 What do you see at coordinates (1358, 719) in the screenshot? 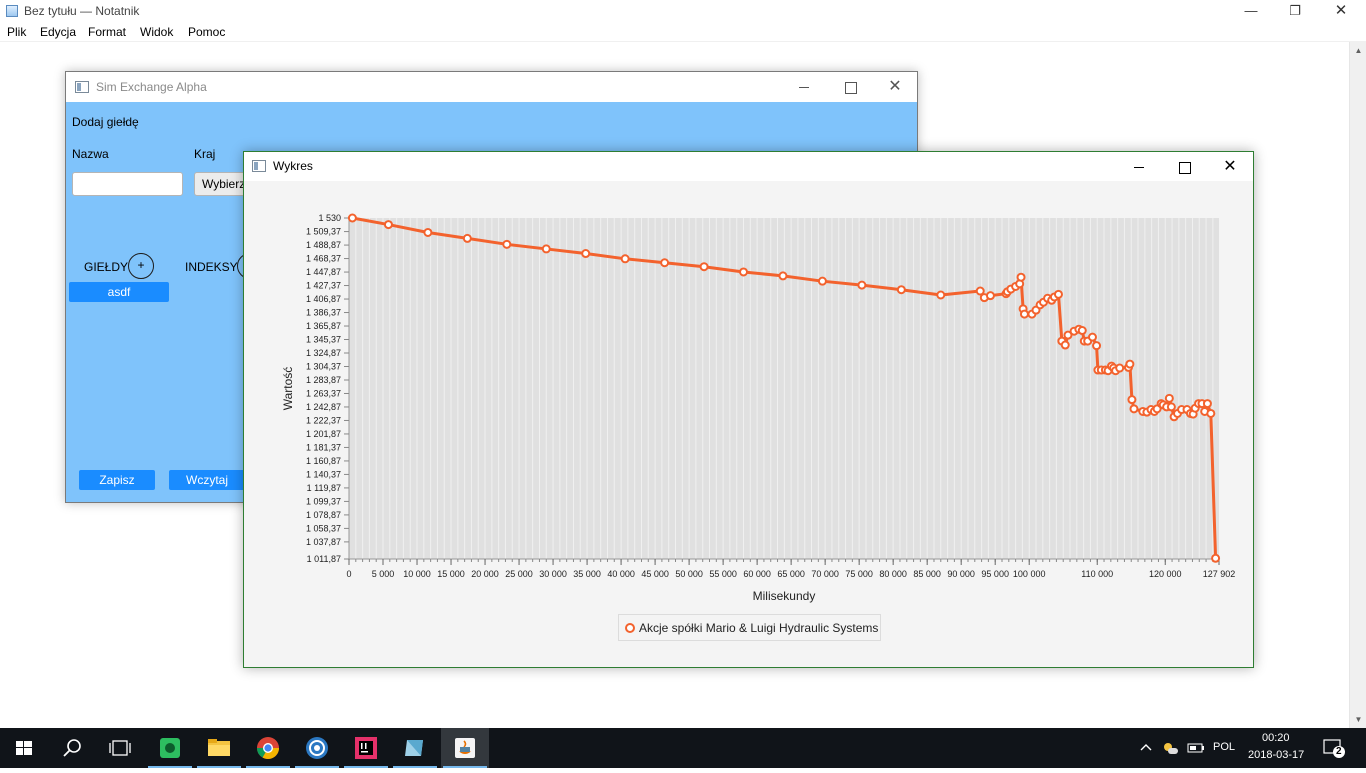
I see `scroll-down-icon: ▼` at bounding box center [1358, 719].